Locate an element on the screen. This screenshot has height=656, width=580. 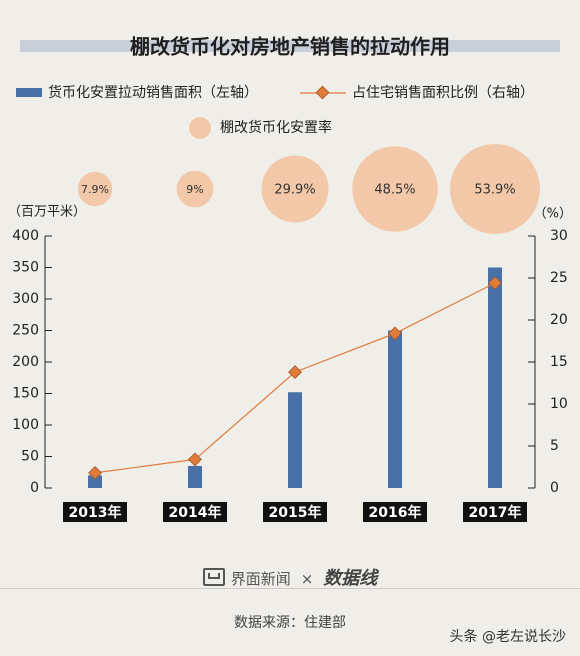
bubble-label-2: 29.9% is located at coordinates (294, 190).